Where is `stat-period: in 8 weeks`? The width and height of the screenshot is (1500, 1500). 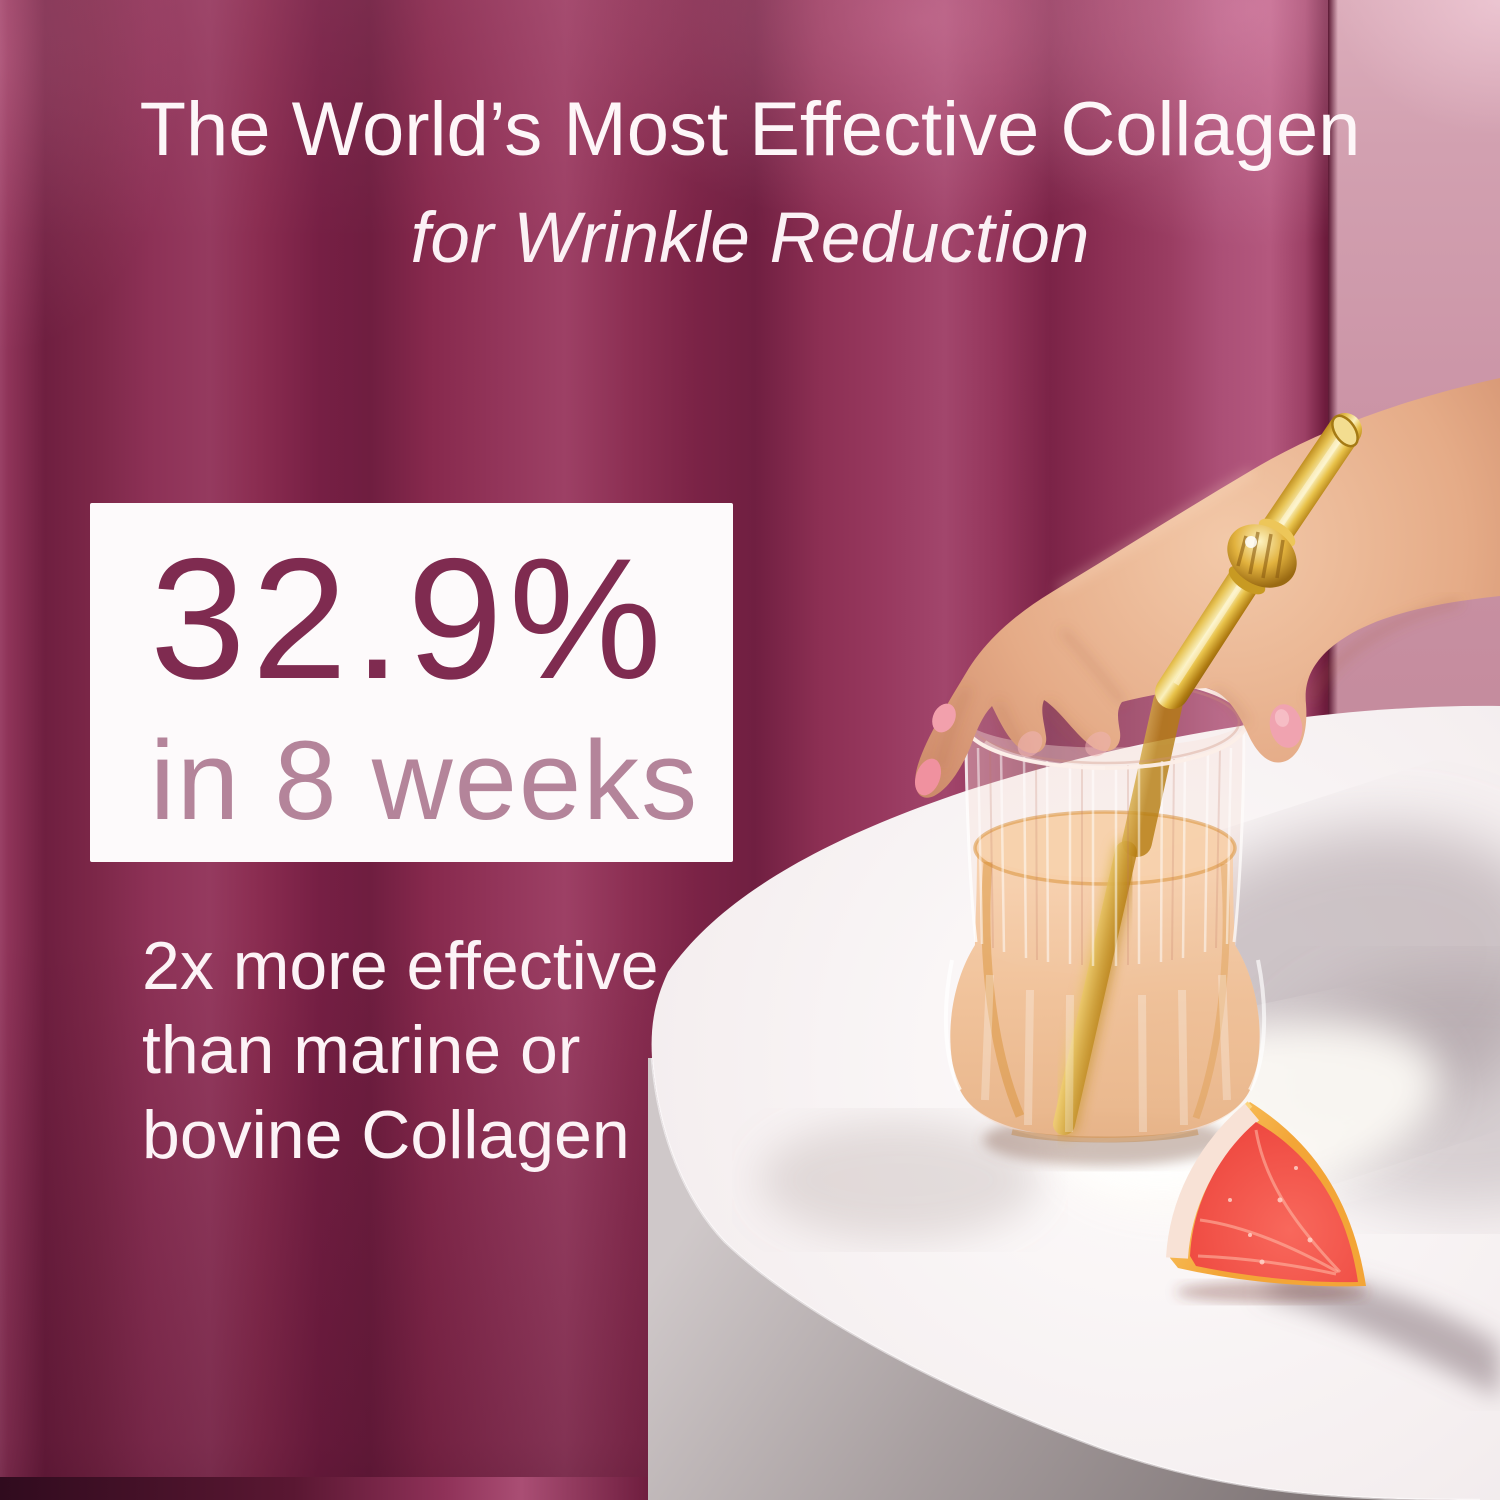 stat-period: in 8 weeks is located at coordinates (425, 780).